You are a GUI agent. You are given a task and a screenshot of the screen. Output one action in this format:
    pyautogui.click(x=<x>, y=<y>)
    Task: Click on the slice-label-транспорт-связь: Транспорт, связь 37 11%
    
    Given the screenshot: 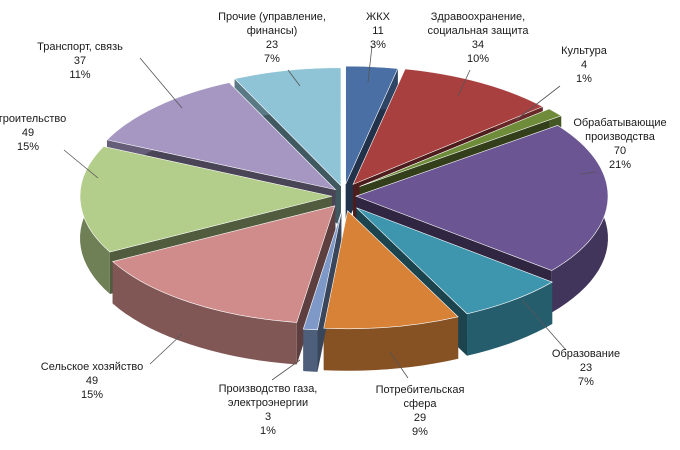 What is the action you would take?
    pyautogui.click(x=80, y=61)
    